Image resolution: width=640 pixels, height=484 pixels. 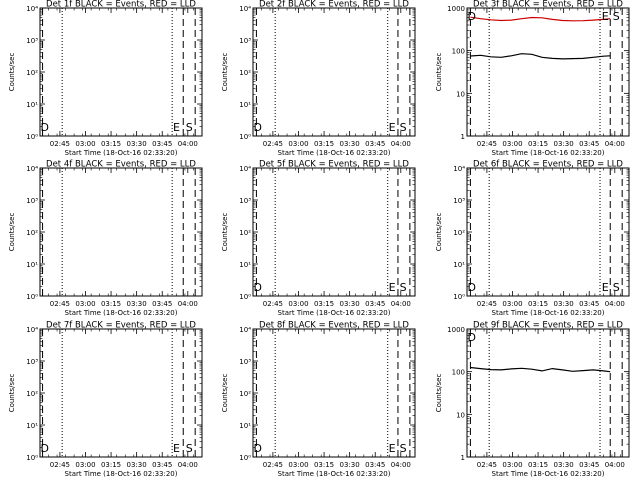 What do you see at coordinates (121, 326) in the screenshot?
I see `chart-title: Det 7f BLACK = Events, RED = LLD` at bounding box center [121, 326].